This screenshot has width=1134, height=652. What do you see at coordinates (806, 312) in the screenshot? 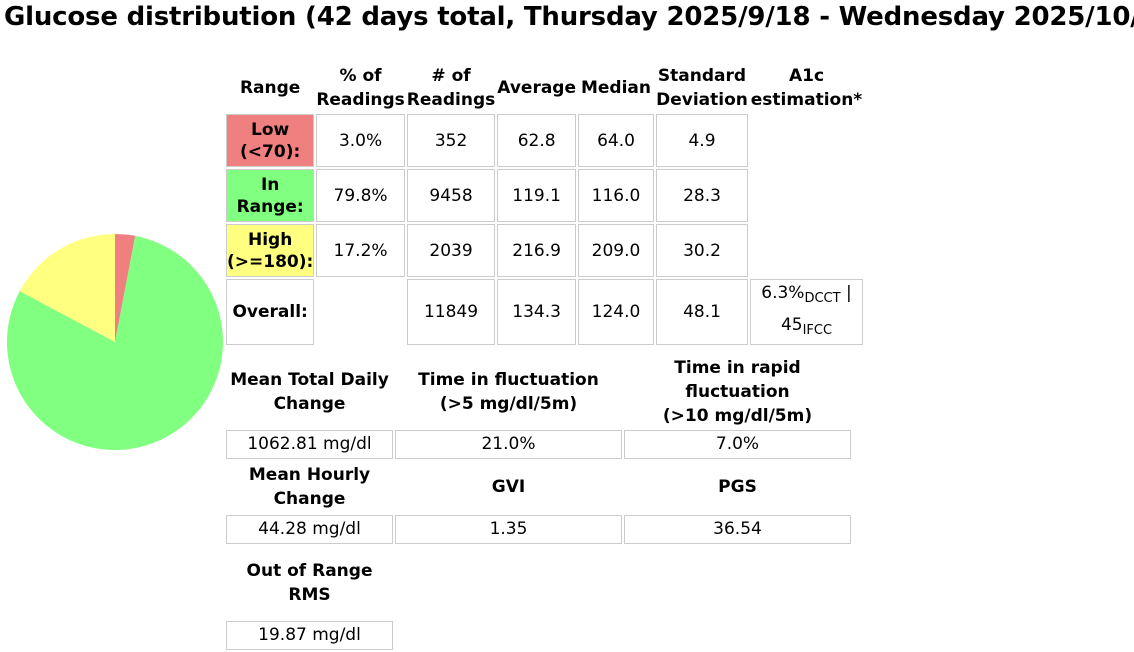
I see `a1c-estimation-cell: 6.3%DCCT | 45IFCC` at bounding box center [806, 312].